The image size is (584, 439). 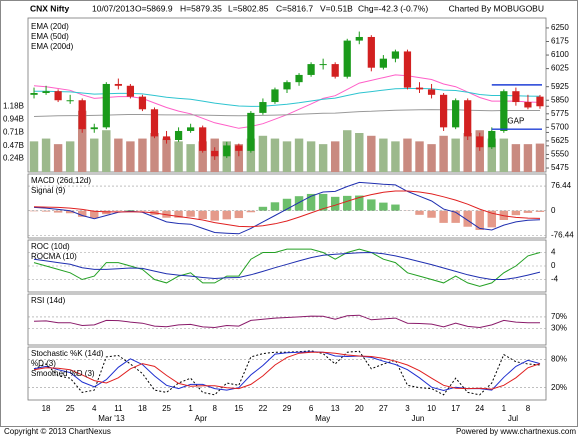 What do you see at coordinates (553, 210) in the screenshot?
I see `y-tick-label: 0` at bounding box center [553, 210].